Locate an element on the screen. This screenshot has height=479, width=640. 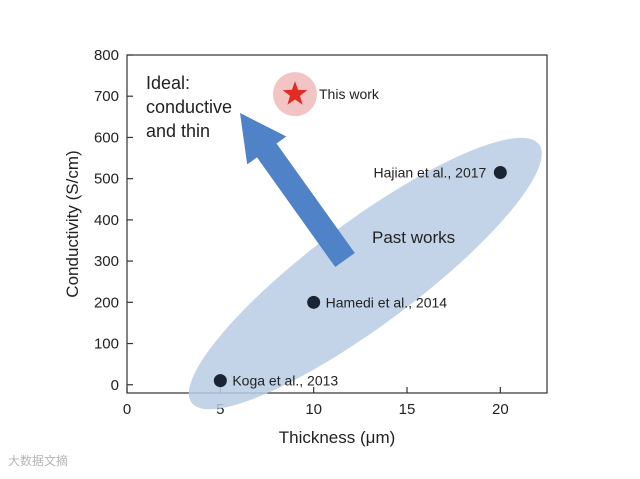
y-tick-label: 100 is located at coordinates (106, 344).